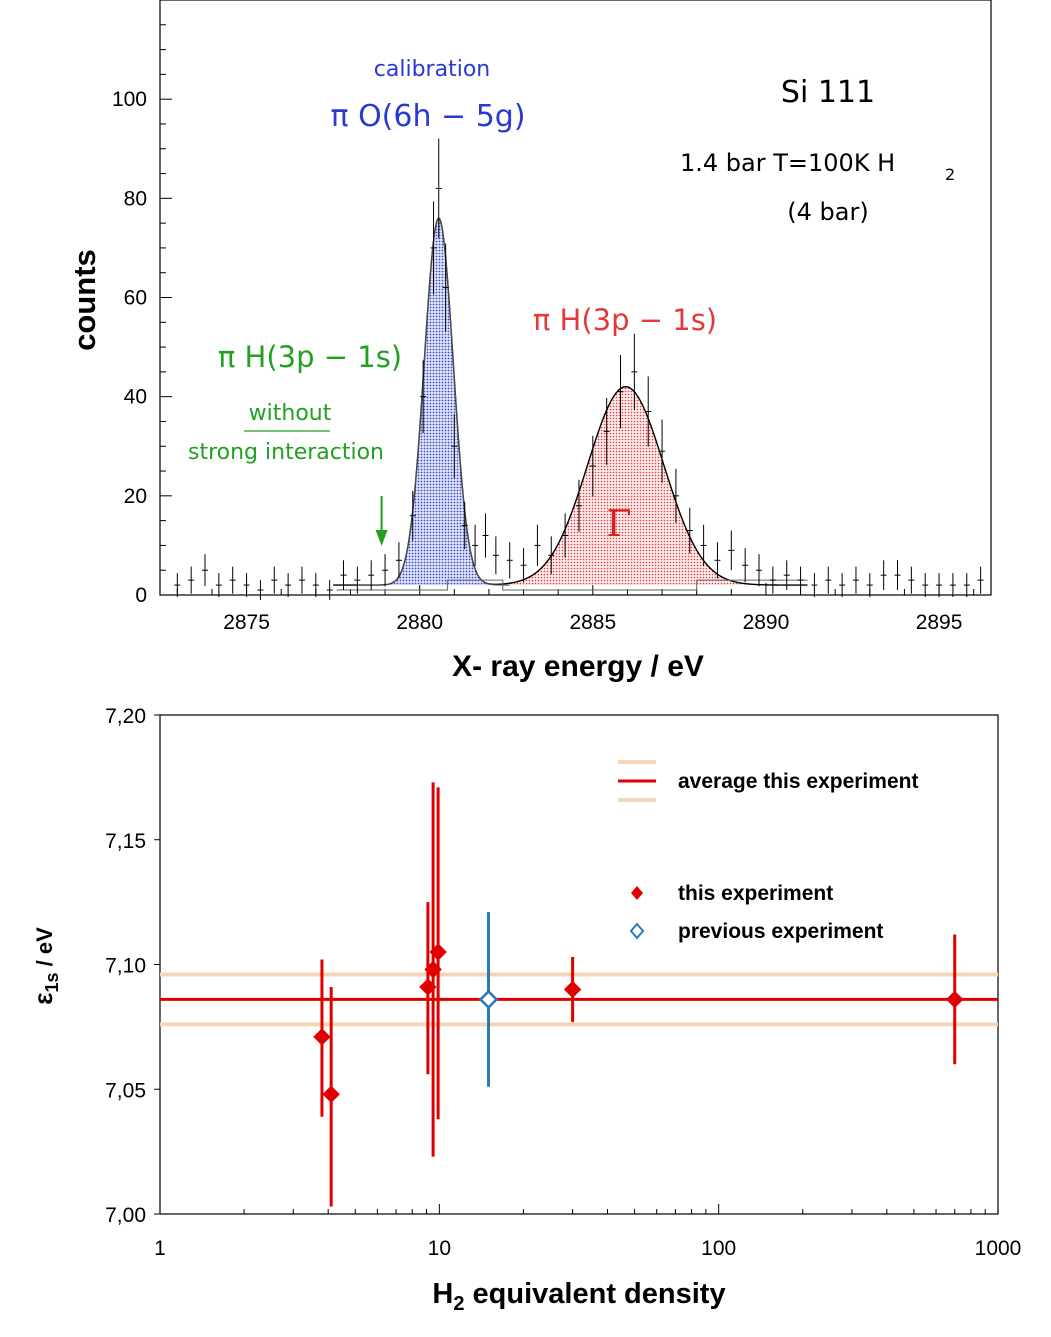 Image resolution: width=1051 pixels, height=1337 pixels. What do you see at coordinates (246, 622) in the screenshot?
I see `top-x-tick-label: 2875` at bounding box center [246, 622].